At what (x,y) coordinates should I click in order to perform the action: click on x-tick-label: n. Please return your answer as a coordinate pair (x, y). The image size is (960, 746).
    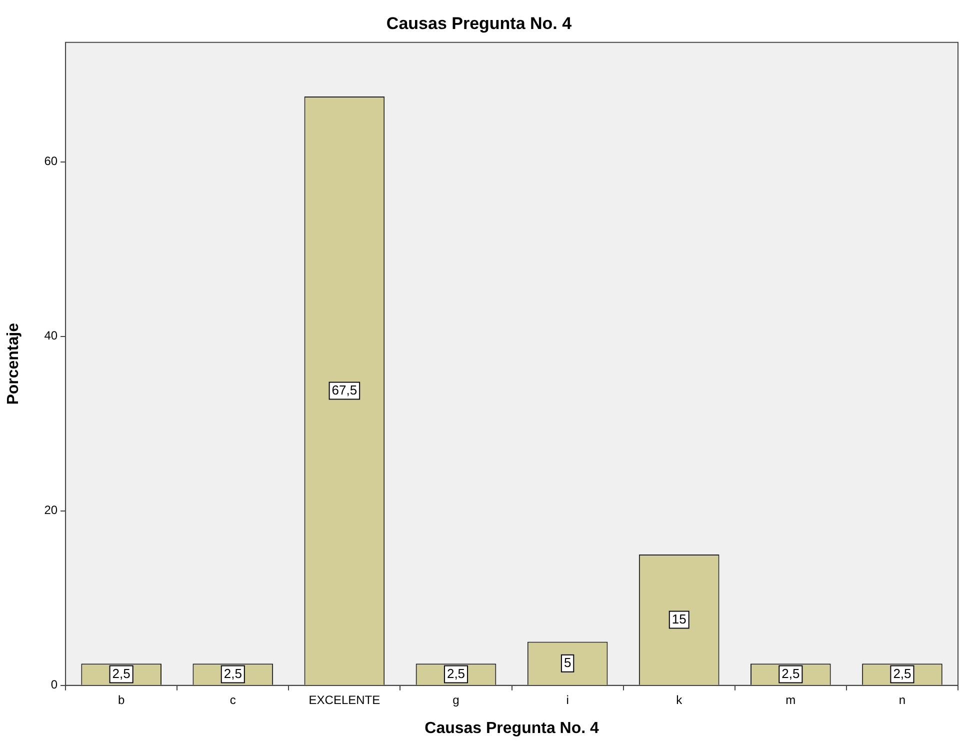
    Looking at the image, I should click on (902, 699).